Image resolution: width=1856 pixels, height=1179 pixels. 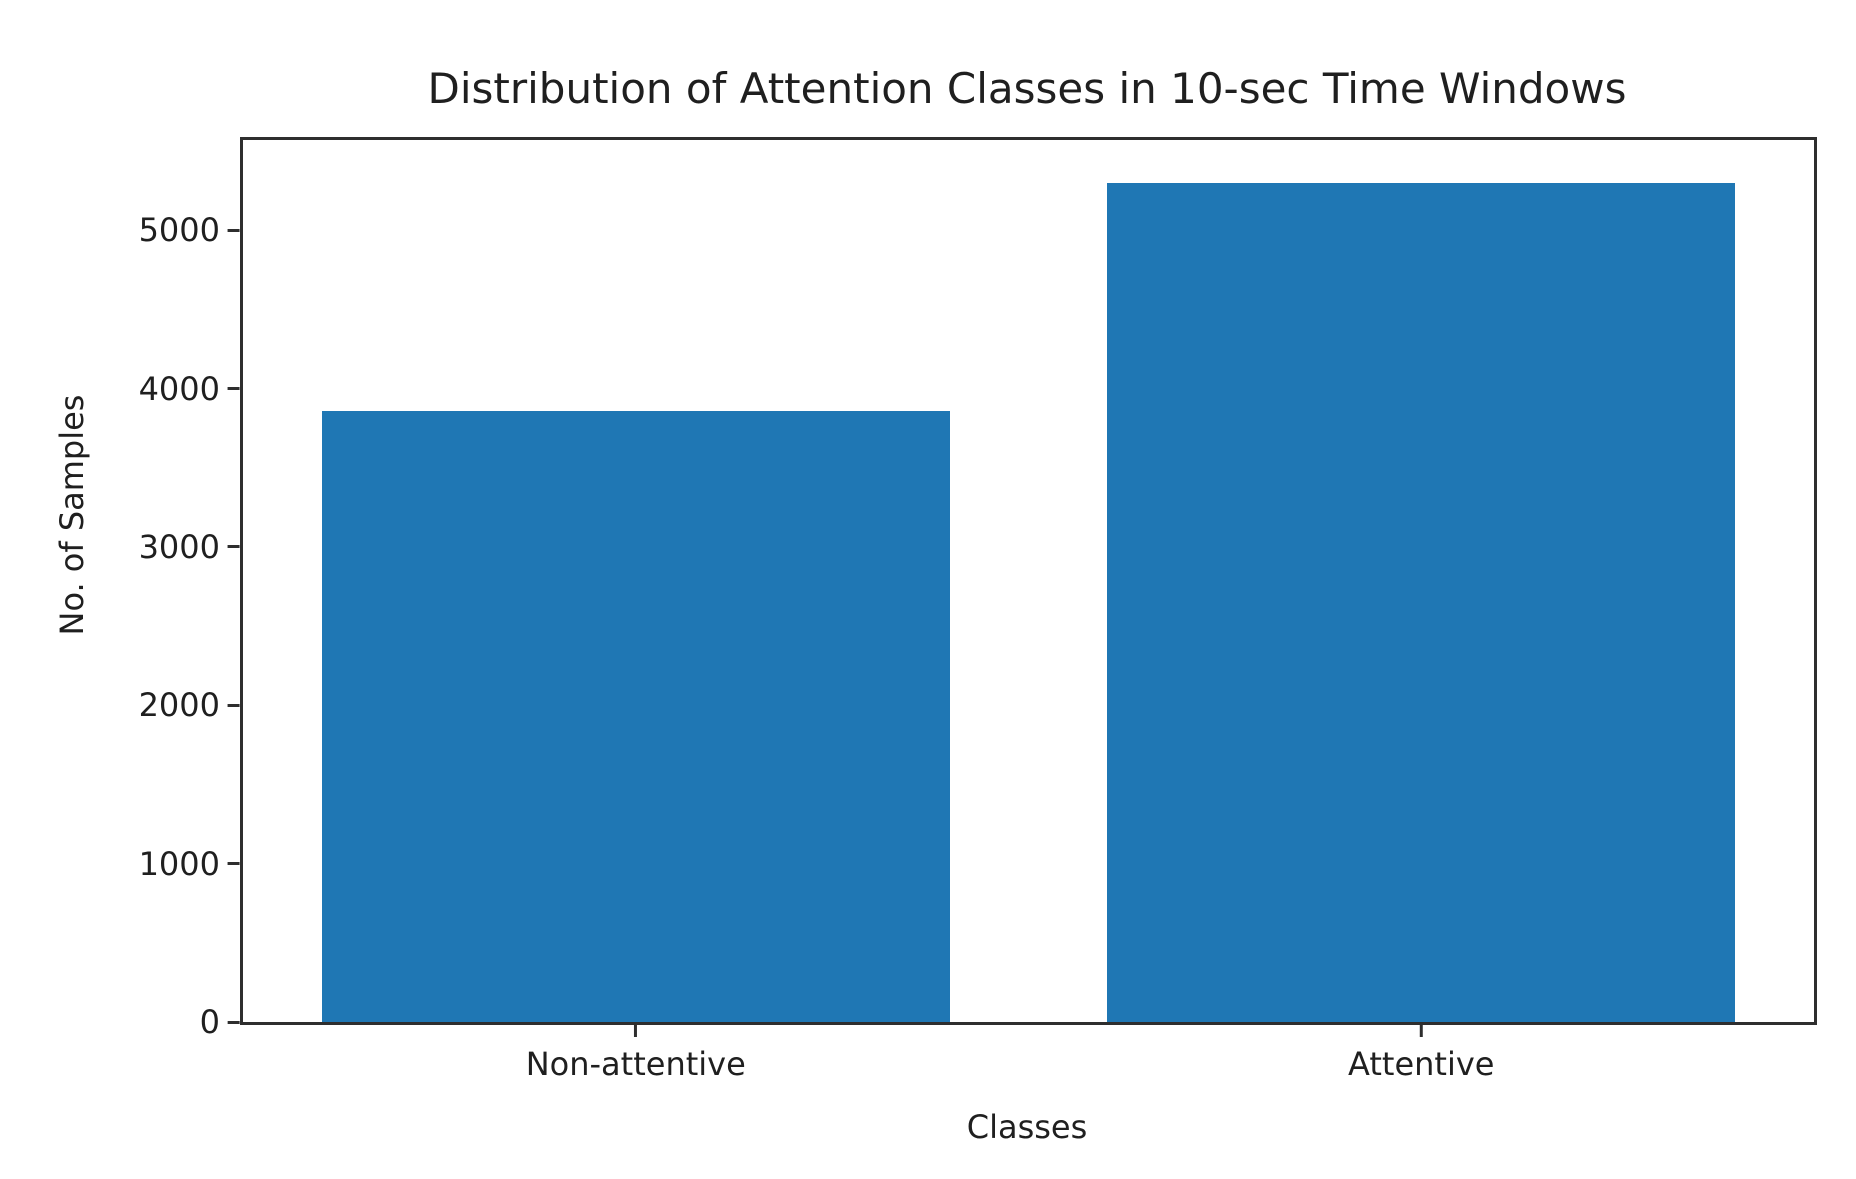 I want to click on y-tick-2000: 2000, so click(x=189, y=705).